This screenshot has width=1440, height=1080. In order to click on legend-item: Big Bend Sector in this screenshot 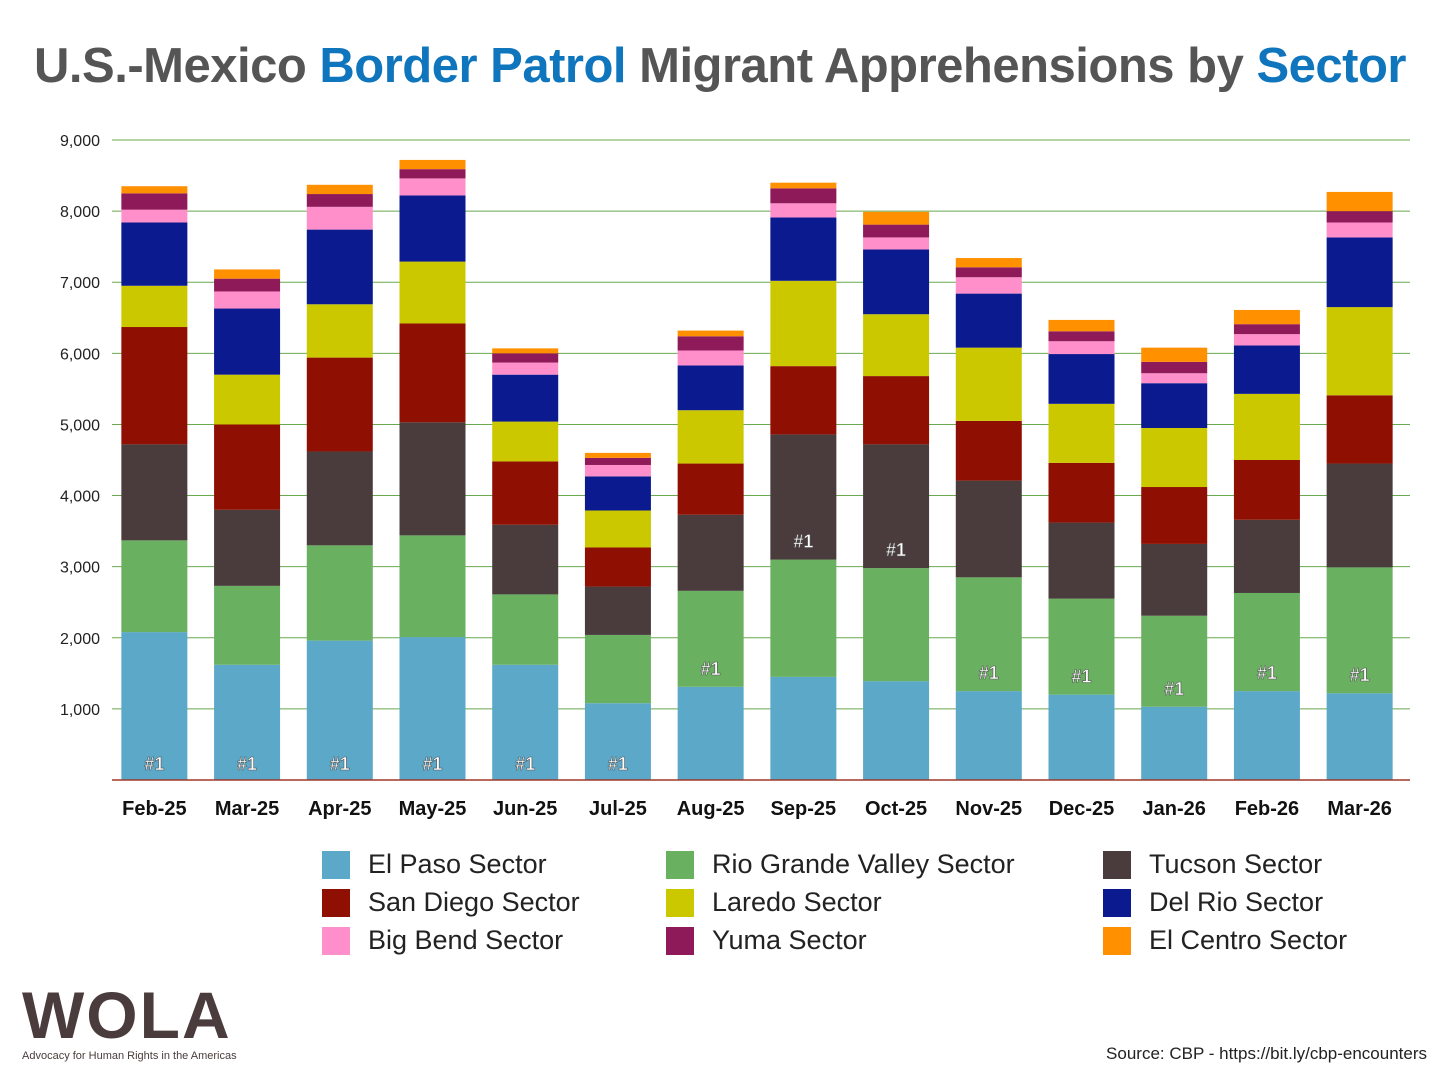, I will do `click(442, 940)`.